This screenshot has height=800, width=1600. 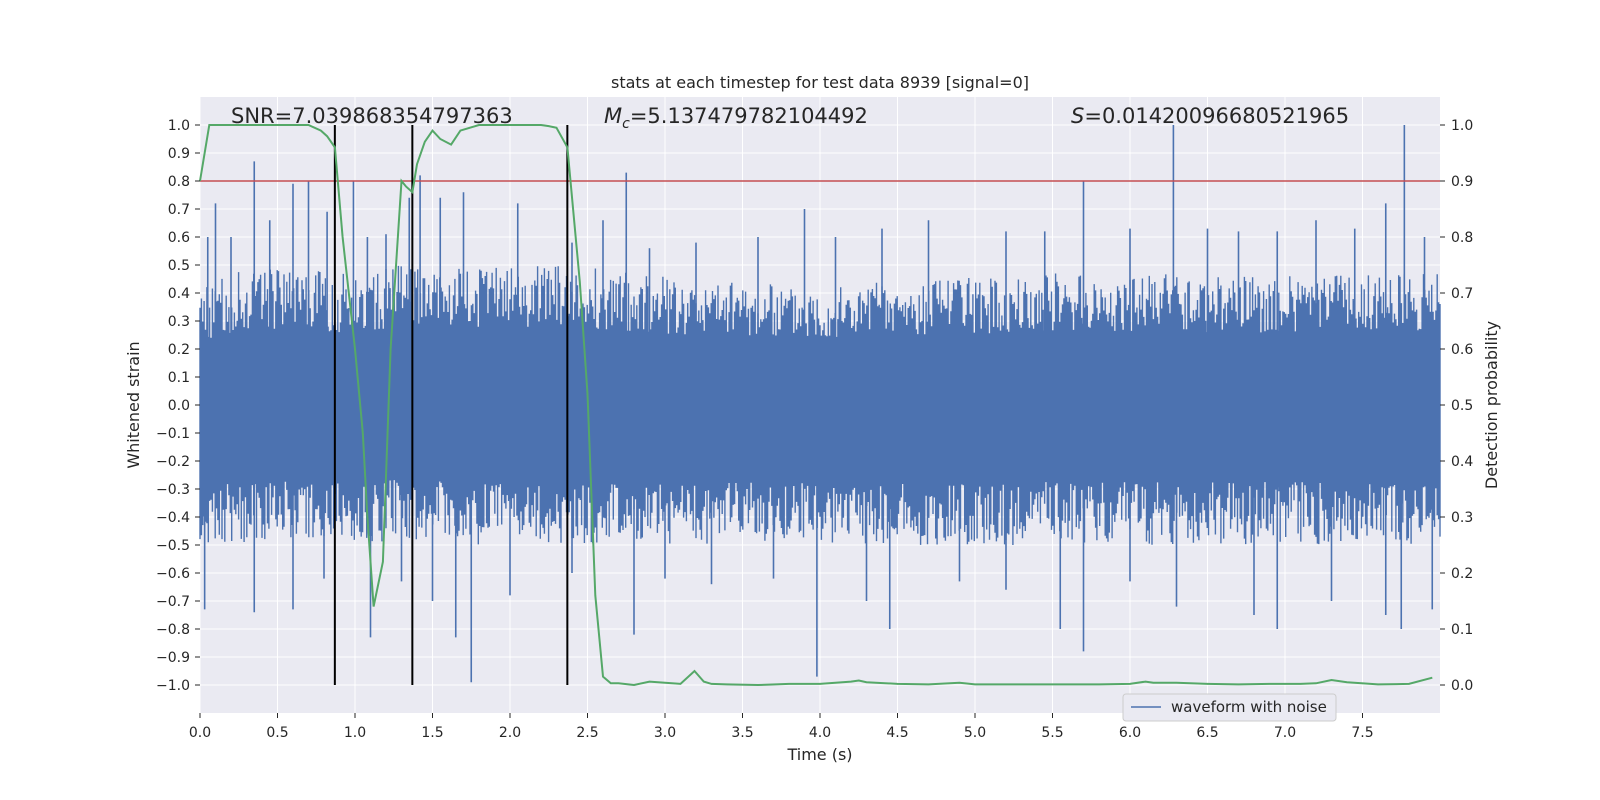 I want to click on y2-tick-label-4: 0.4, so click(x=1462, y=462).